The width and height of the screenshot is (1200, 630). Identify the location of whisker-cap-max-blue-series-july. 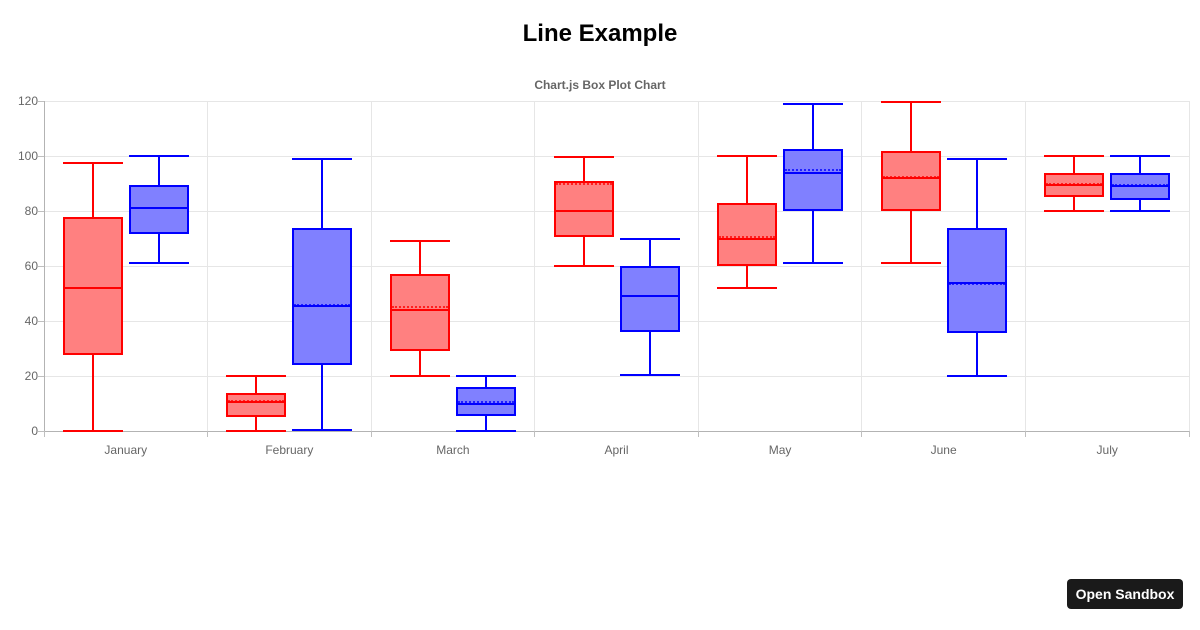
(1140, 156).